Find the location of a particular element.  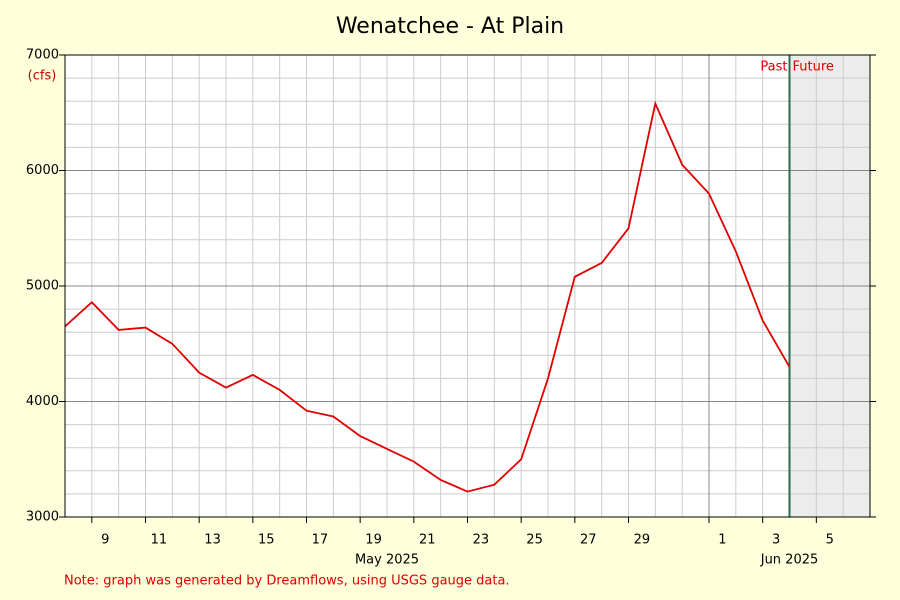

x-tick-label: 15 is located at coordinates (266, 540).